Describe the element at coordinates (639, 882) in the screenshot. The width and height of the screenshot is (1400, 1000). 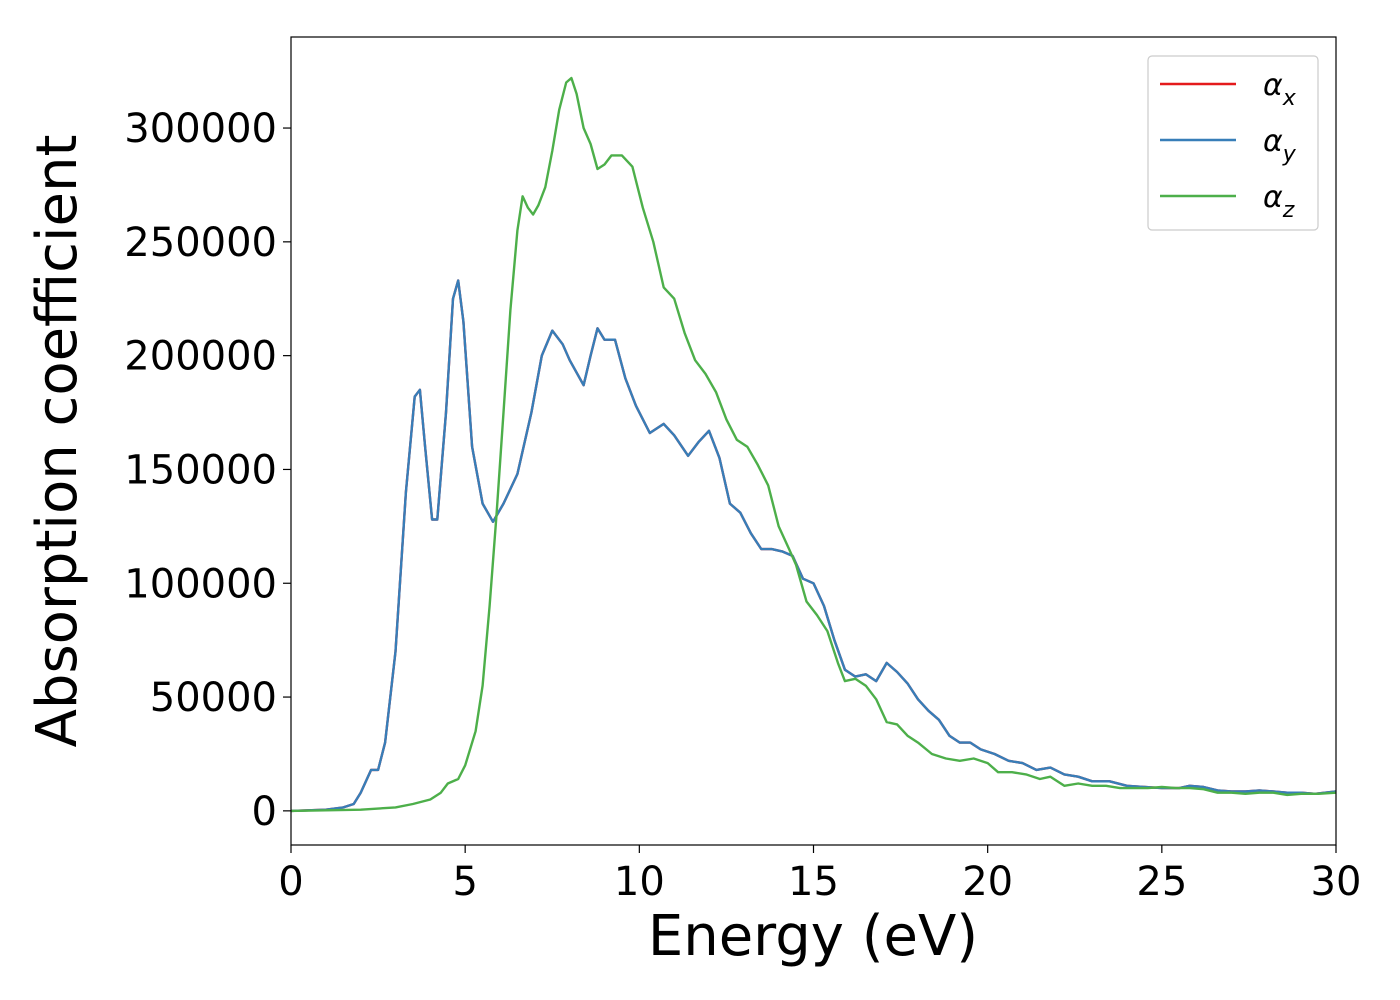
I see `x-tick-label: 10` at that location.